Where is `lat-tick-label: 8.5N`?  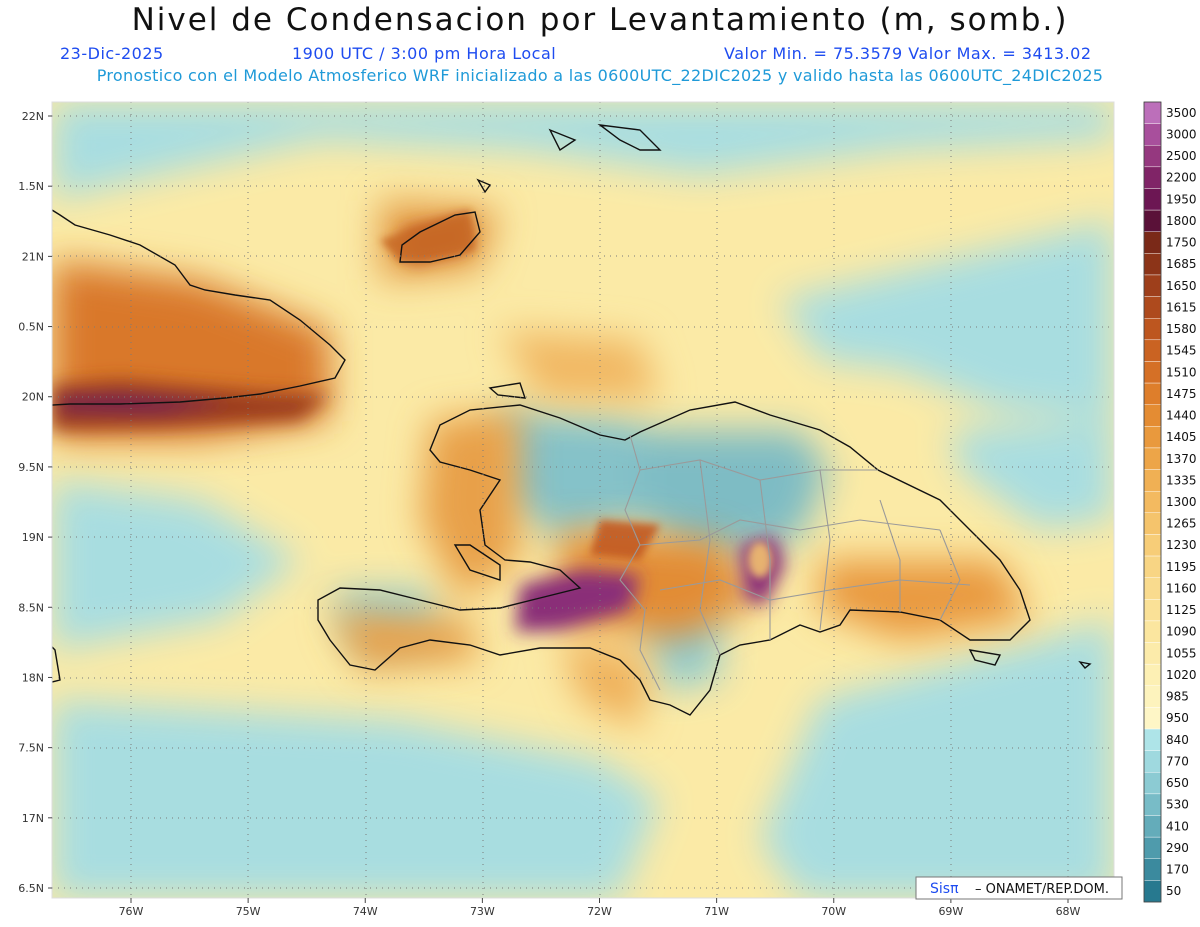
lat-tick-label: 8.5N is located at coordinates (31, 607).